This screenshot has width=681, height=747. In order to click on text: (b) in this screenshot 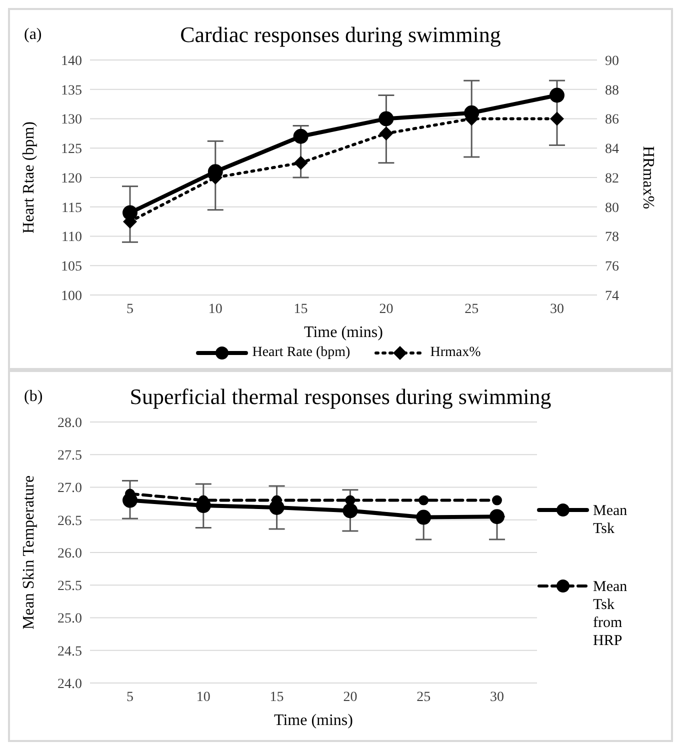, I will do `click(33, 397)`.